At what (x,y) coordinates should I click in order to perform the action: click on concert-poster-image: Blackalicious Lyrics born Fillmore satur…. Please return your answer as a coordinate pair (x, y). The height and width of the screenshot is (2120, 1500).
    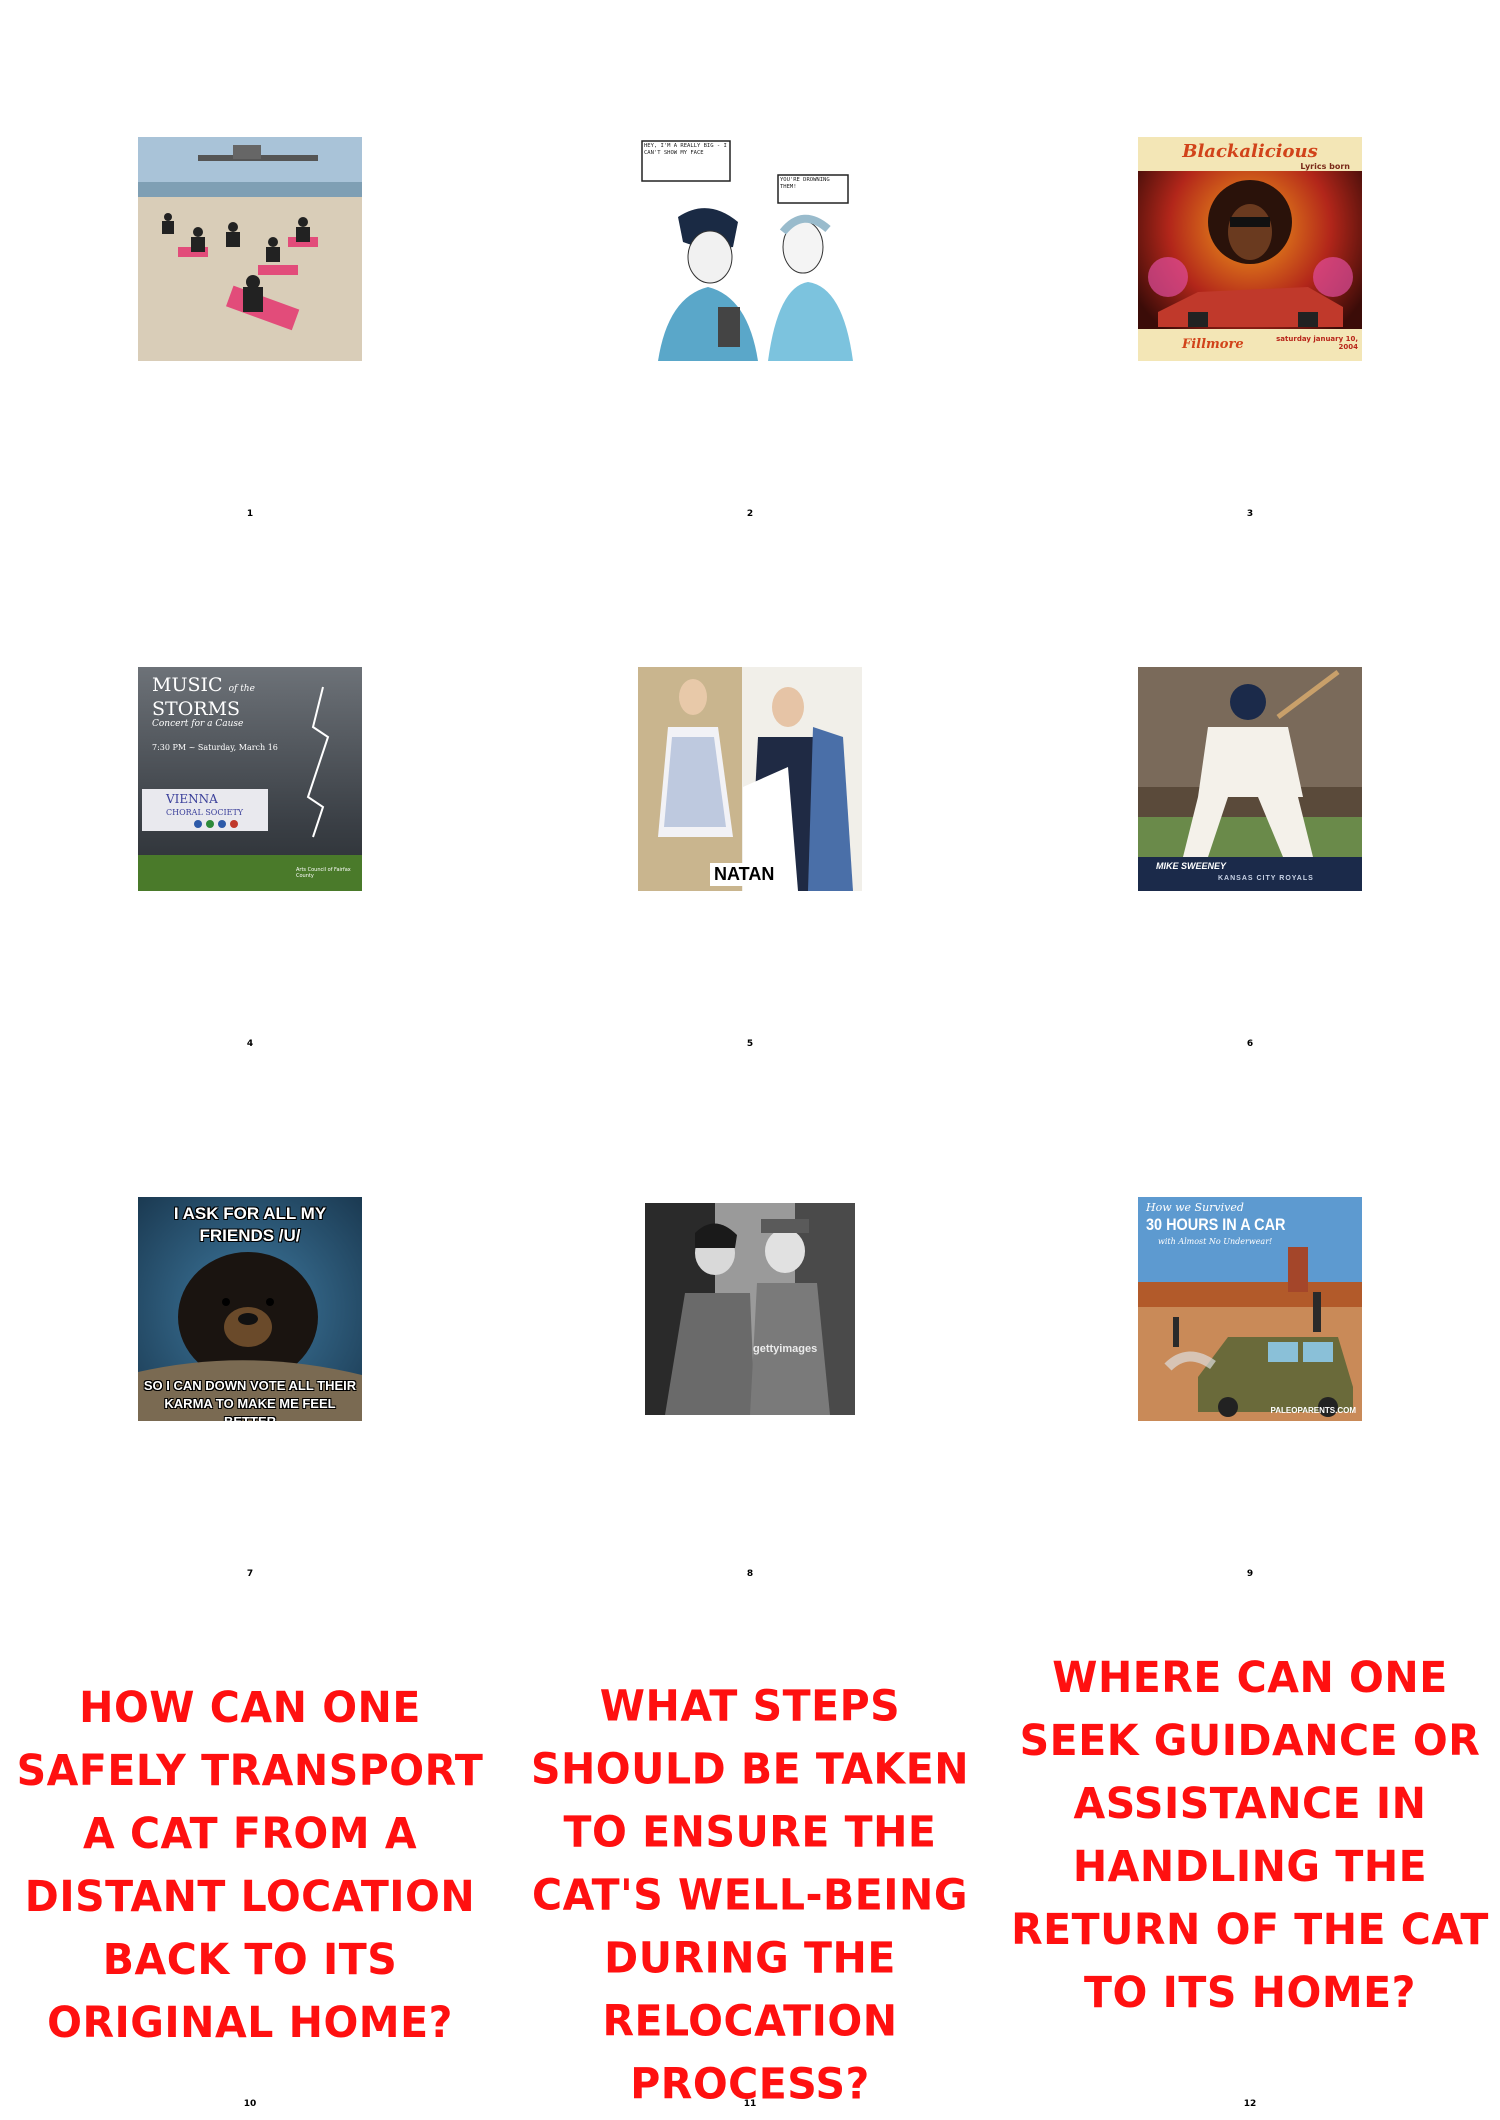
    Looking at the image, I should click on (1250, 249).